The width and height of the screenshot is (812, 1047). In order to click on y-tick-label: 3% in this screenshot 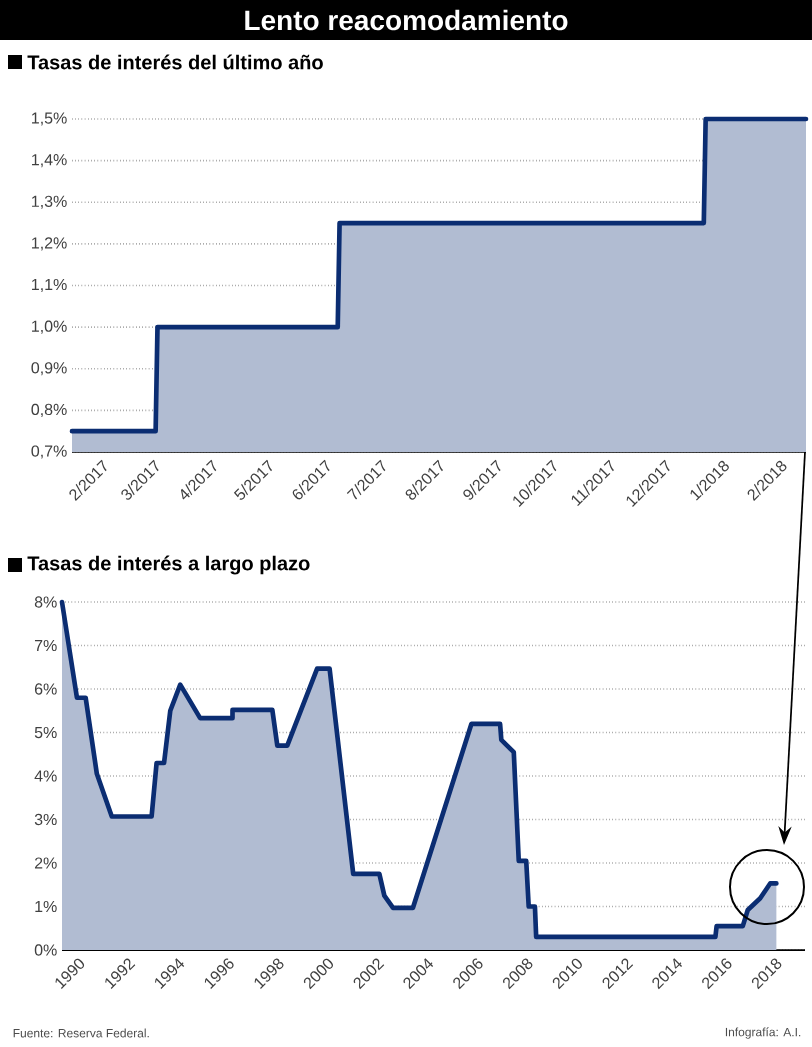, I will do `click(45, 819)`.